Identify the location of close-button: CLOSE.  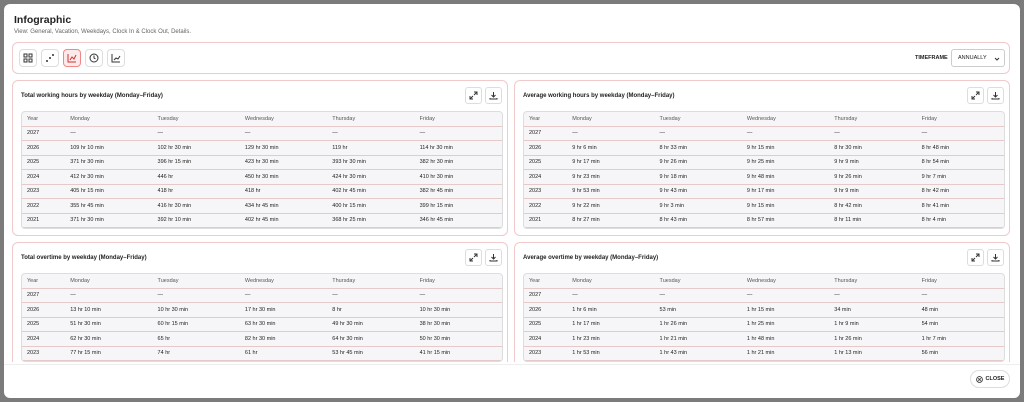
(990, 379).